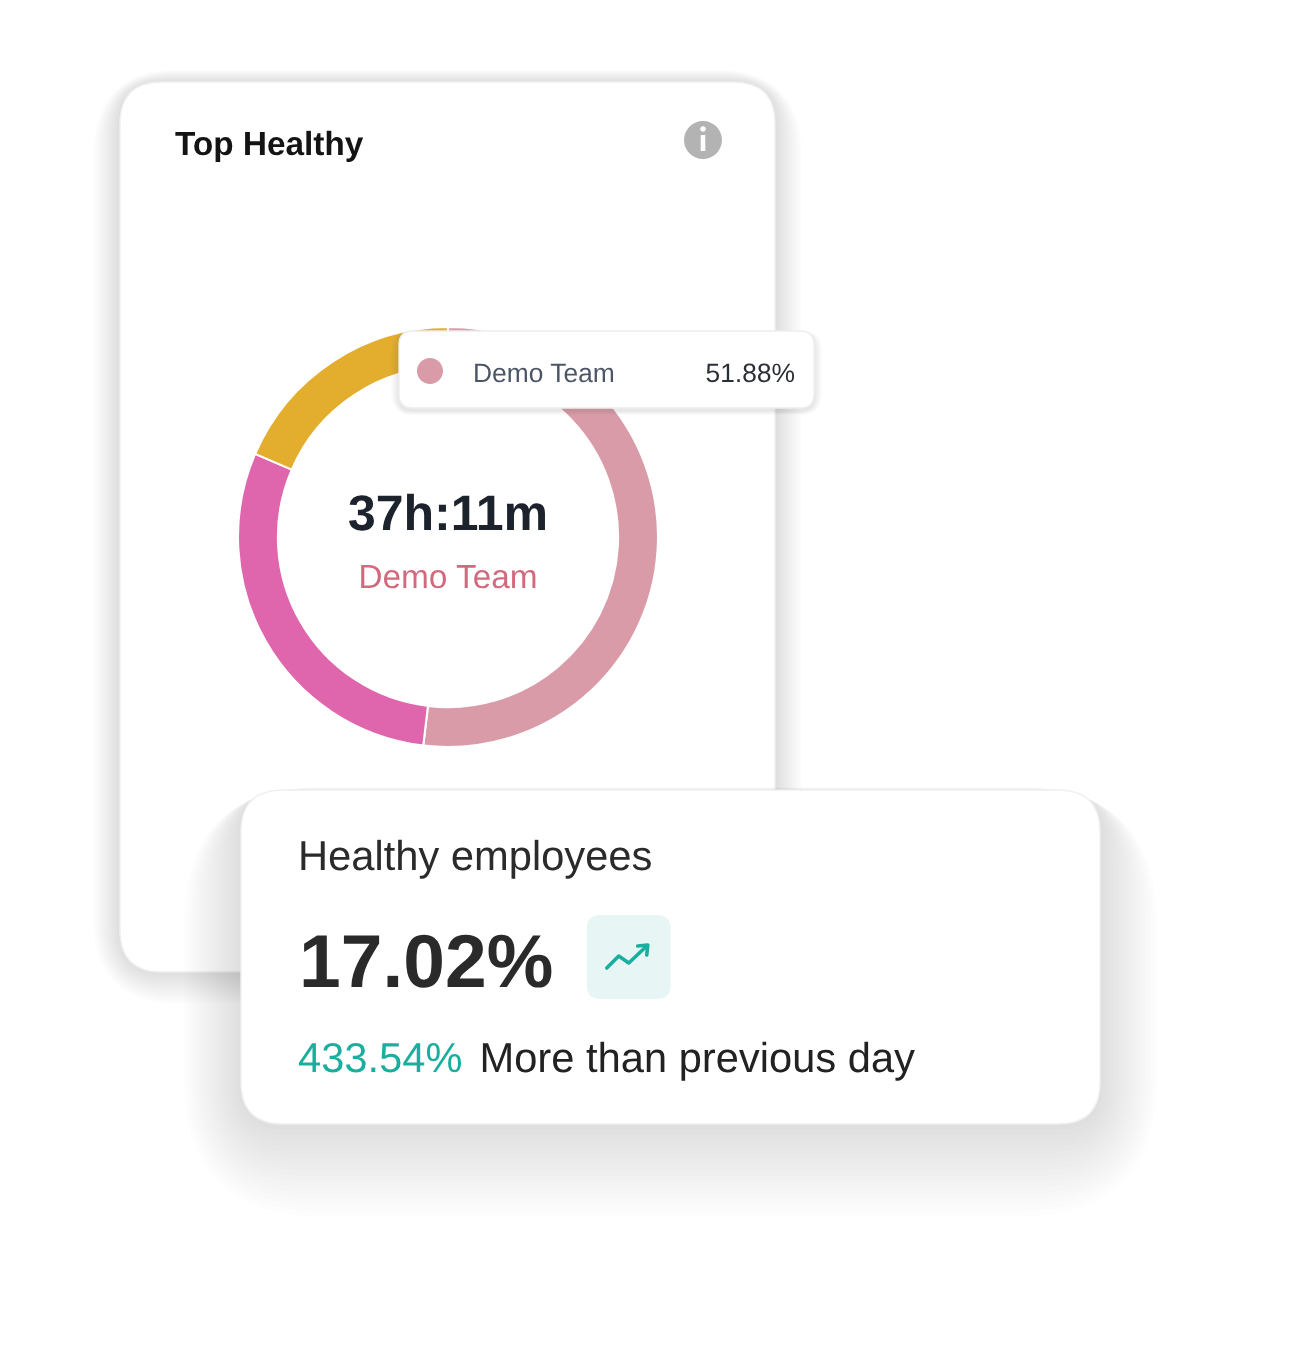 This screenshot has width=1297, height=1361. What do you see at coordinates (269, 146) in the screenshot?
I see `chart-title: Top Healthy` at bounding box center [269, 146].